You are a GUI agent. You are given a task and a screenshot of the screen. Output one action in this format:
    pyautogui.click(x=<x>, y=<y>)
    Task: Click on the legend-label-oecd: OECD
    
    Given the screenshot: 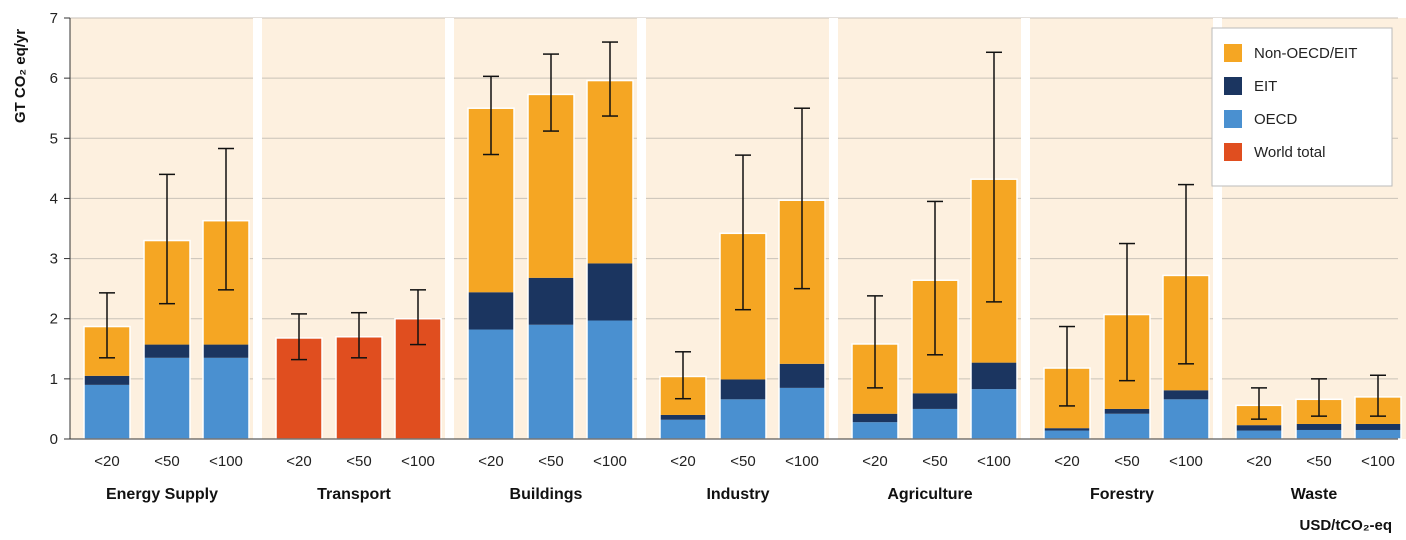 What is the action you would take?
    pyautogui.click(x=1276, y=119)
    